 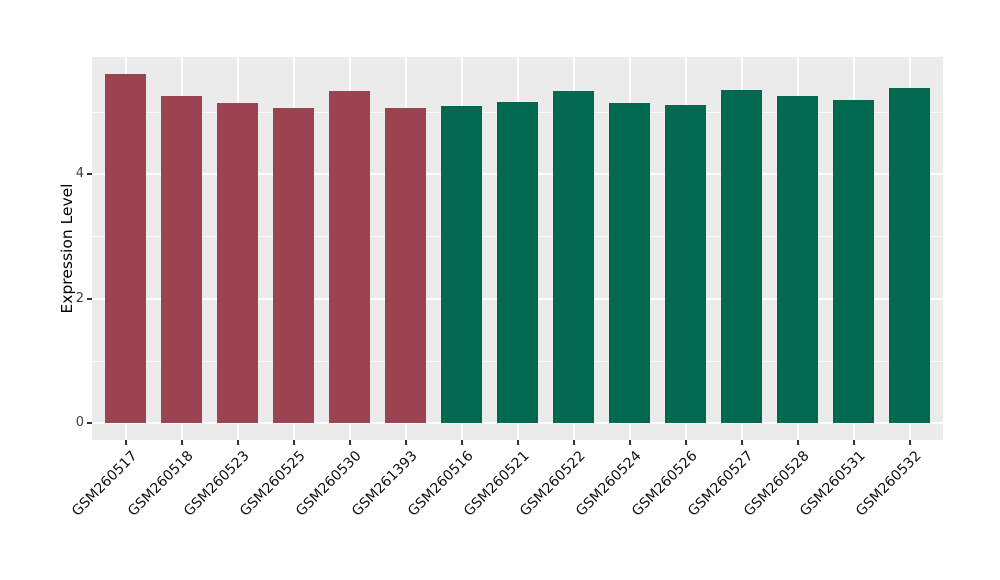 I want to click on x-tick-GSM260527, so click(x=741, y=442).